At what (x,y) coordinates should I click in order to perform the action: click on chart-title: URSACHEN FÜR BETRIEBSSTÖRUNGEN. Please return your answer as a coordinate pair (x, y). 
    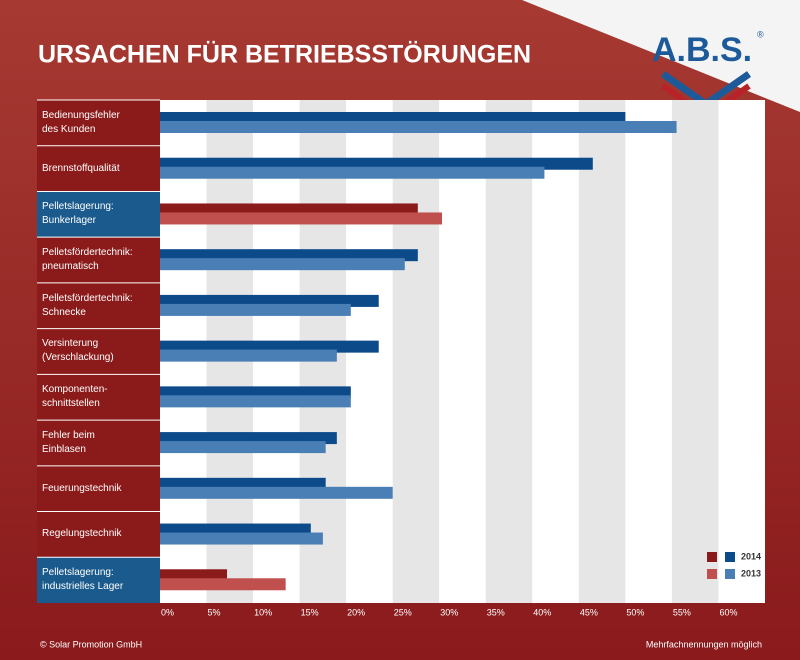
    Looking at the image, I should click on (284, 54).